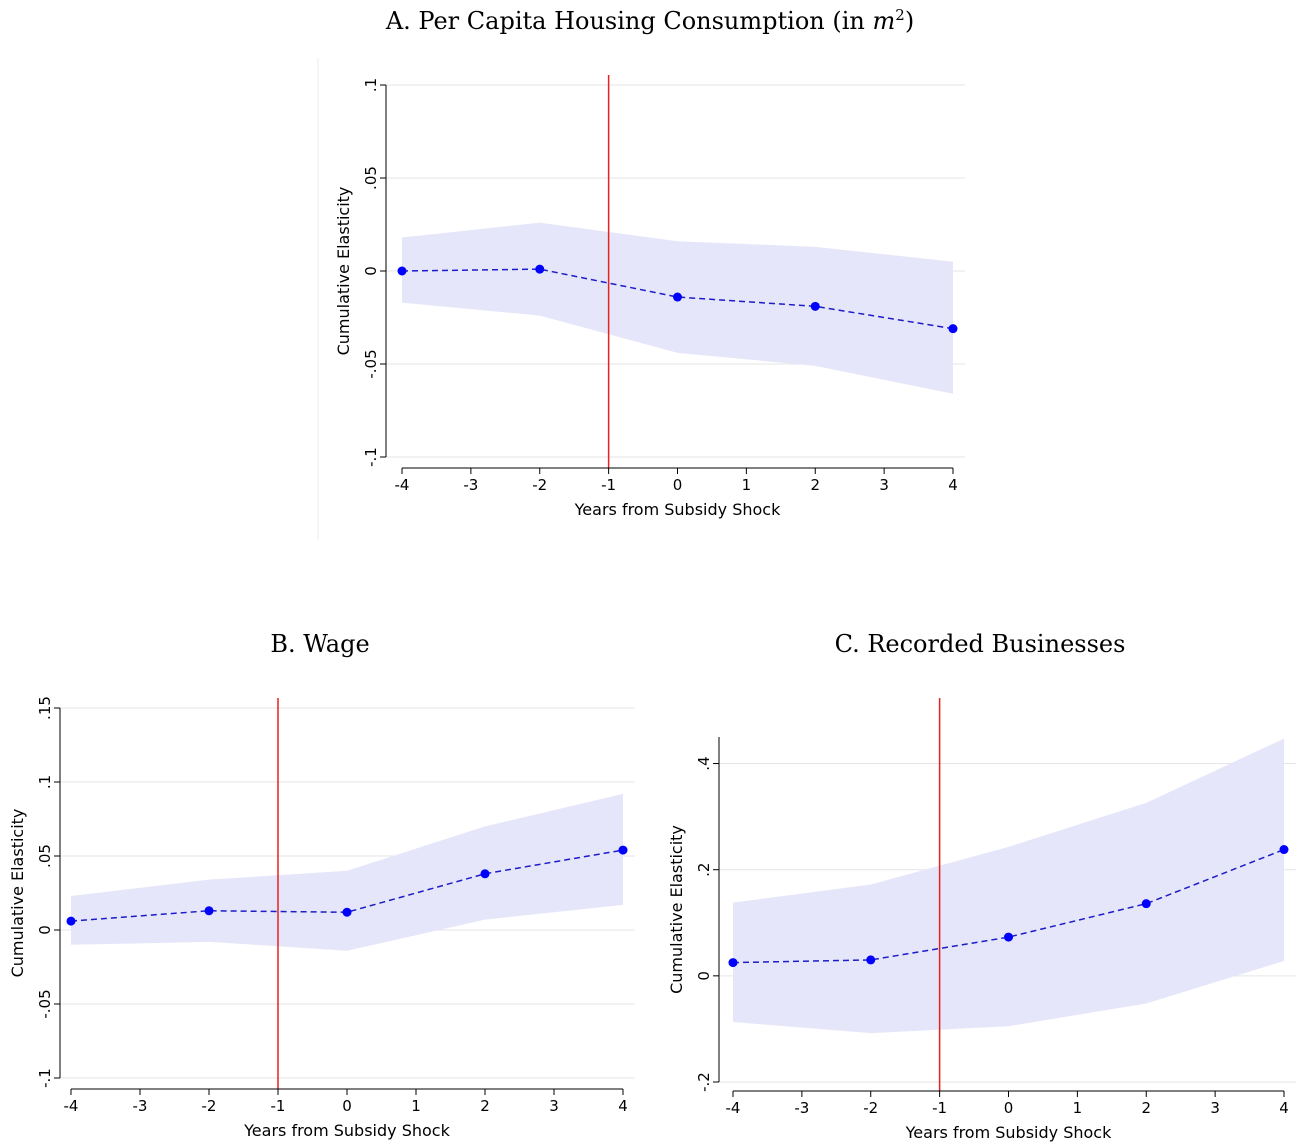 The image size is (1306, 1145). I want to click on panel-b-y-tick-label: .15, so click(45, 708).